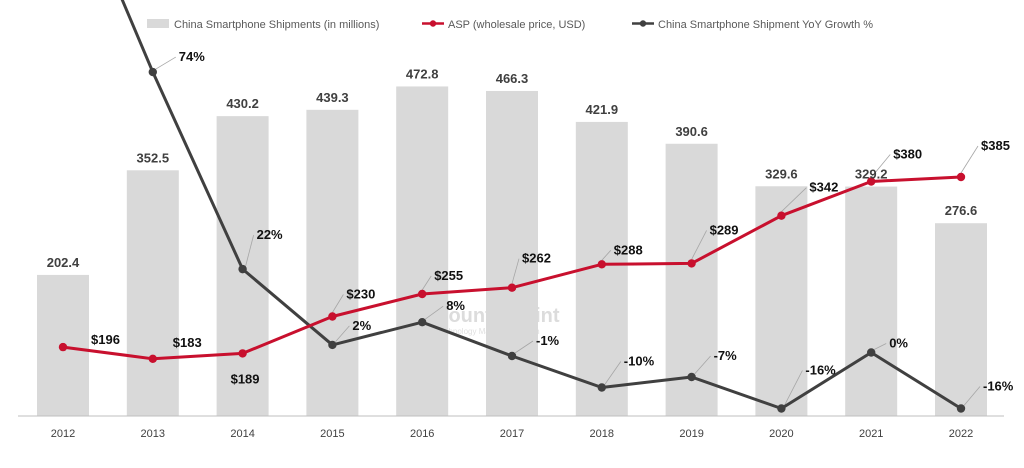 The image size is (1024, 468). What do you see at coordinates (245, 378) in the screenshot?
I see `asp-label-2014: $189` at bounding box center [245, 378].